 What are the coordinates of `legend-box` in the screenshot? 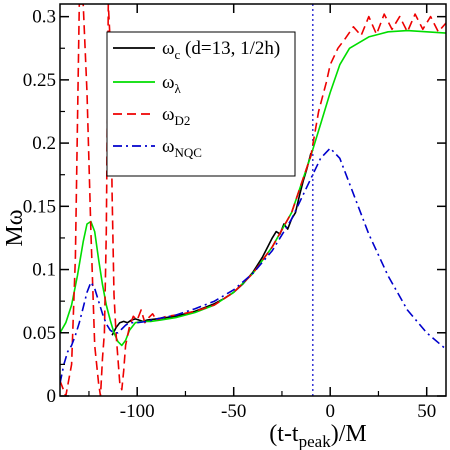 It's located at (201, 104).